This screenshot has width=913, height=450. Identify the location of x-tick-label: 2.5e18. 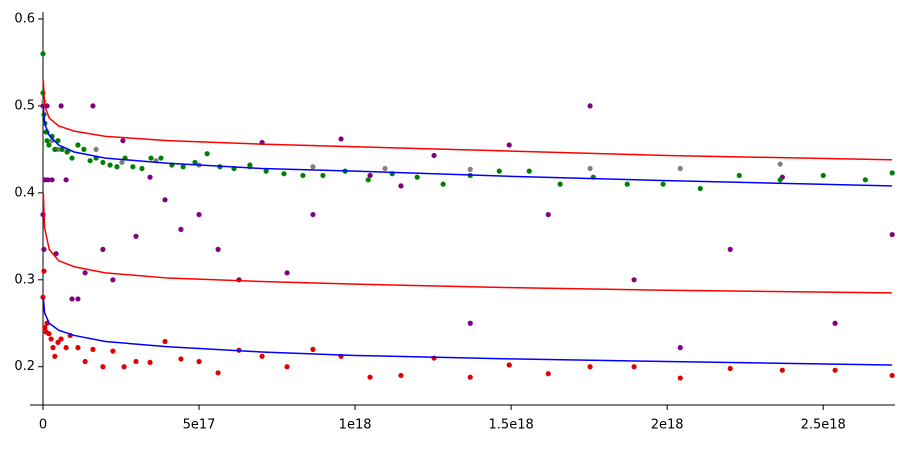
(823, 425).